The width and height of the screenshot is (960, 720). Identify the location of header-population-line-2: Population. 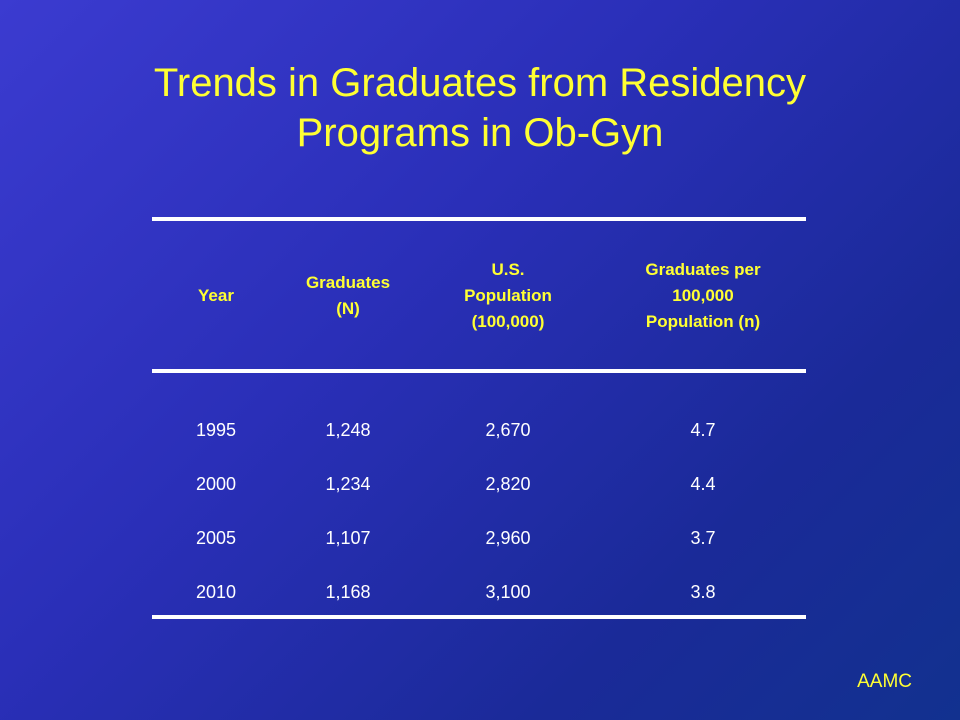
(508, 295).